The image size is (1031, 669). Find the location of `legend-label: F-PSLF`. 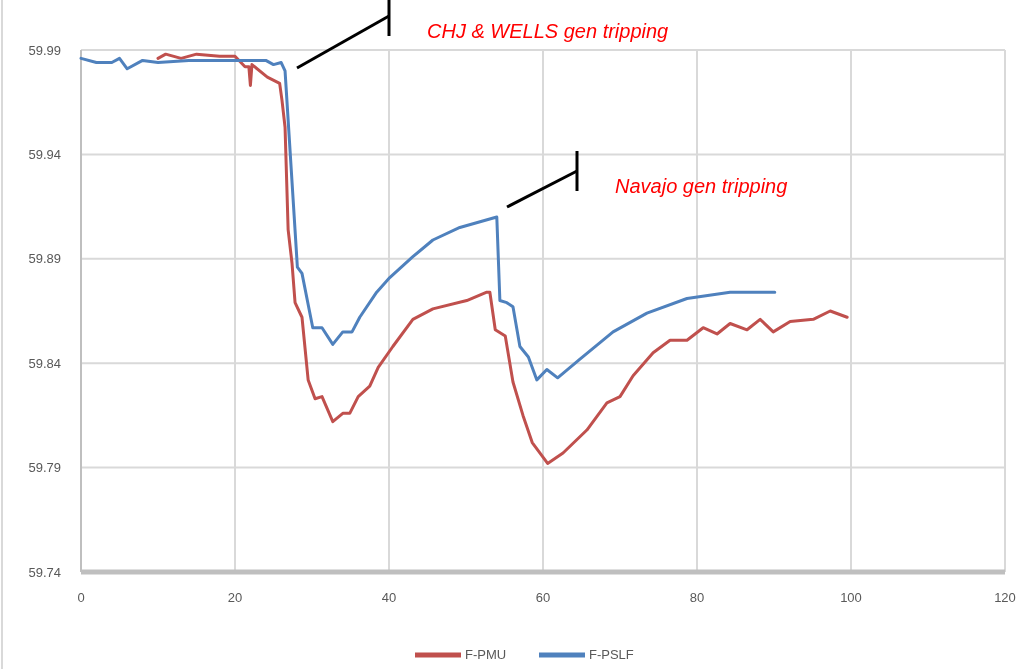

legend-label: F-PSLF is located at coordinates (611, 654).